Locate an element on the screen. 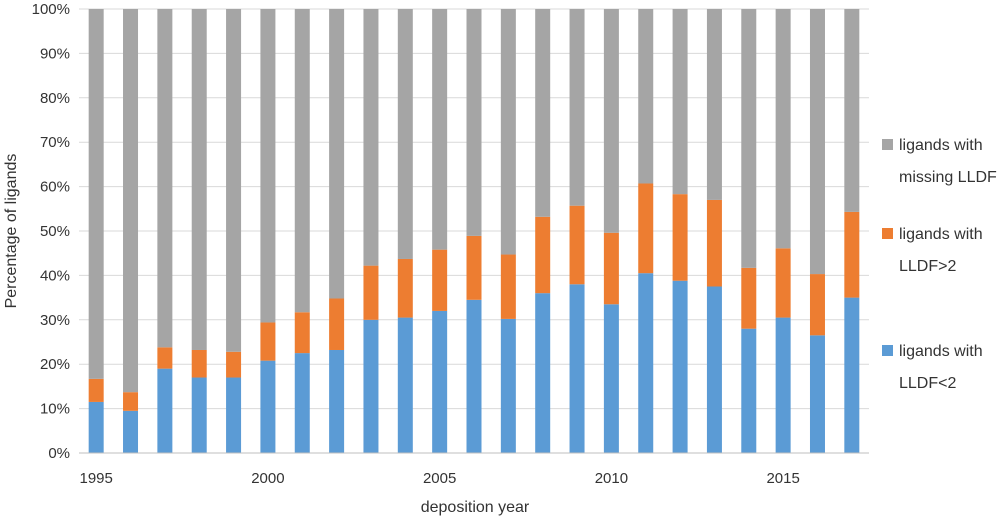 The height and width of the screenshot is (523, 1003). y-tick-label: 30% is located at coordinates (55, 320).